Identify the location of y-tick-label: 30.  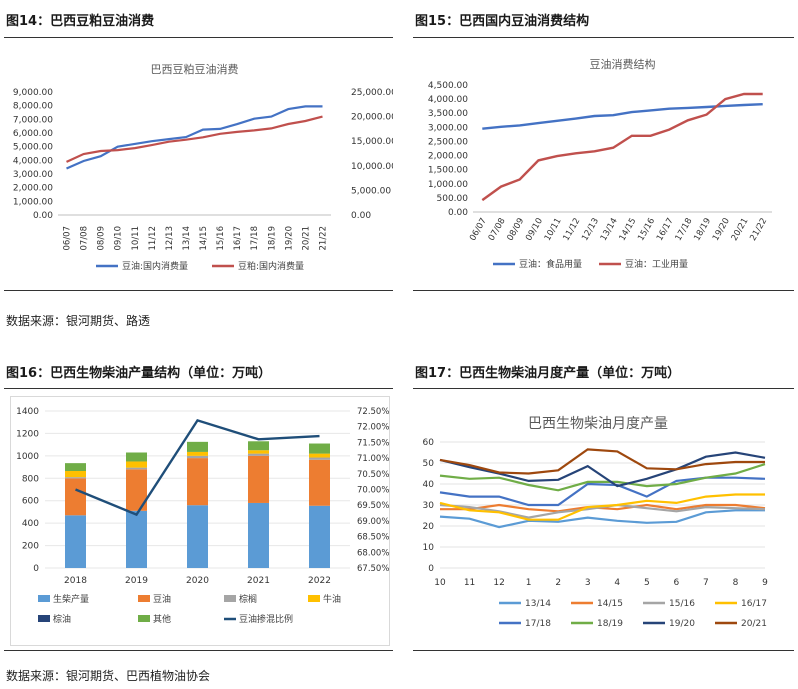
(429, 506).